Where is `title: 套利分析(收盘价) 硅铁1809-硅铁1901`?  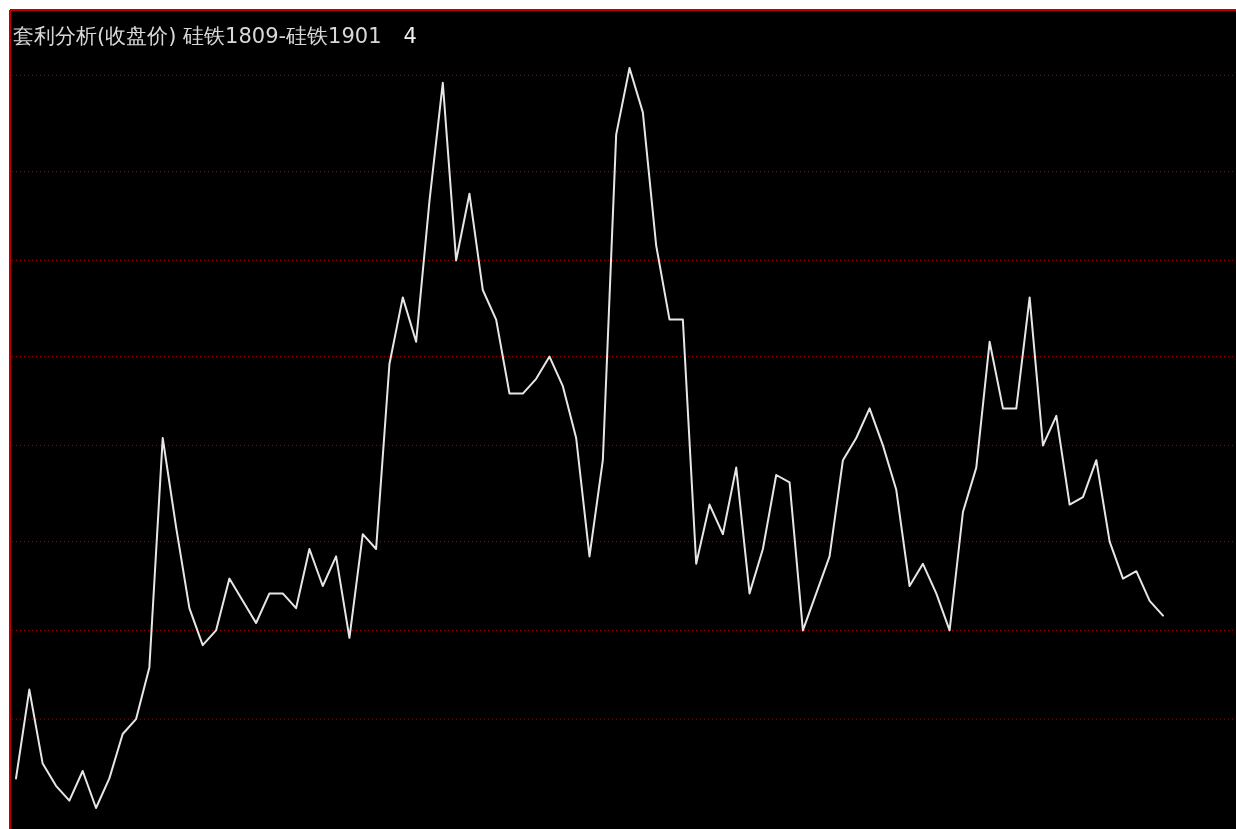 title: 套利分析(收盘价) 硅铁1809-硅铁1901 is located at coordinates (197, 36).